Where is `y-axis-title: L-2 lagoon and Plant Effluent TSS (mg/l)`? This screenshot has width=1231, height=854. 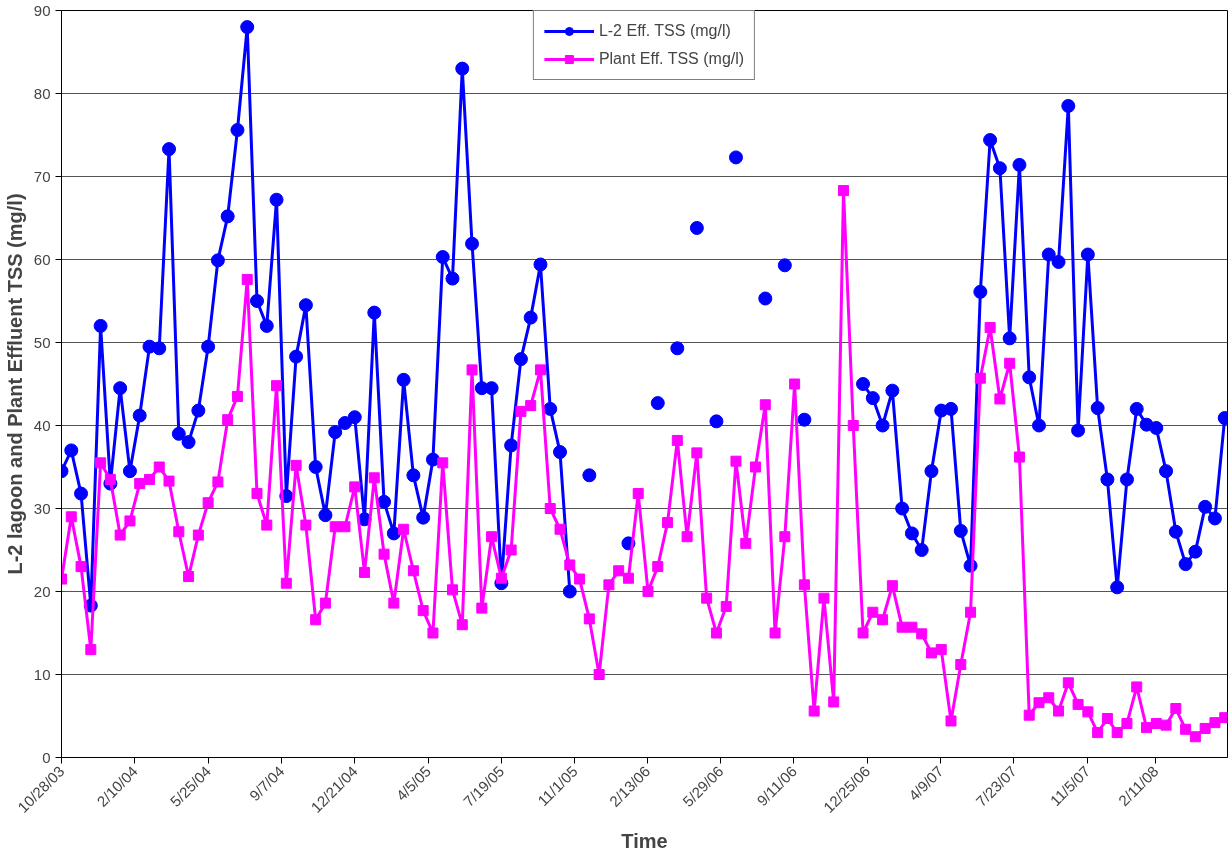 y-axis-title: L-2 lagoon and Plant Effluent TSS (mg/l) is located at coordinates (14, 384).